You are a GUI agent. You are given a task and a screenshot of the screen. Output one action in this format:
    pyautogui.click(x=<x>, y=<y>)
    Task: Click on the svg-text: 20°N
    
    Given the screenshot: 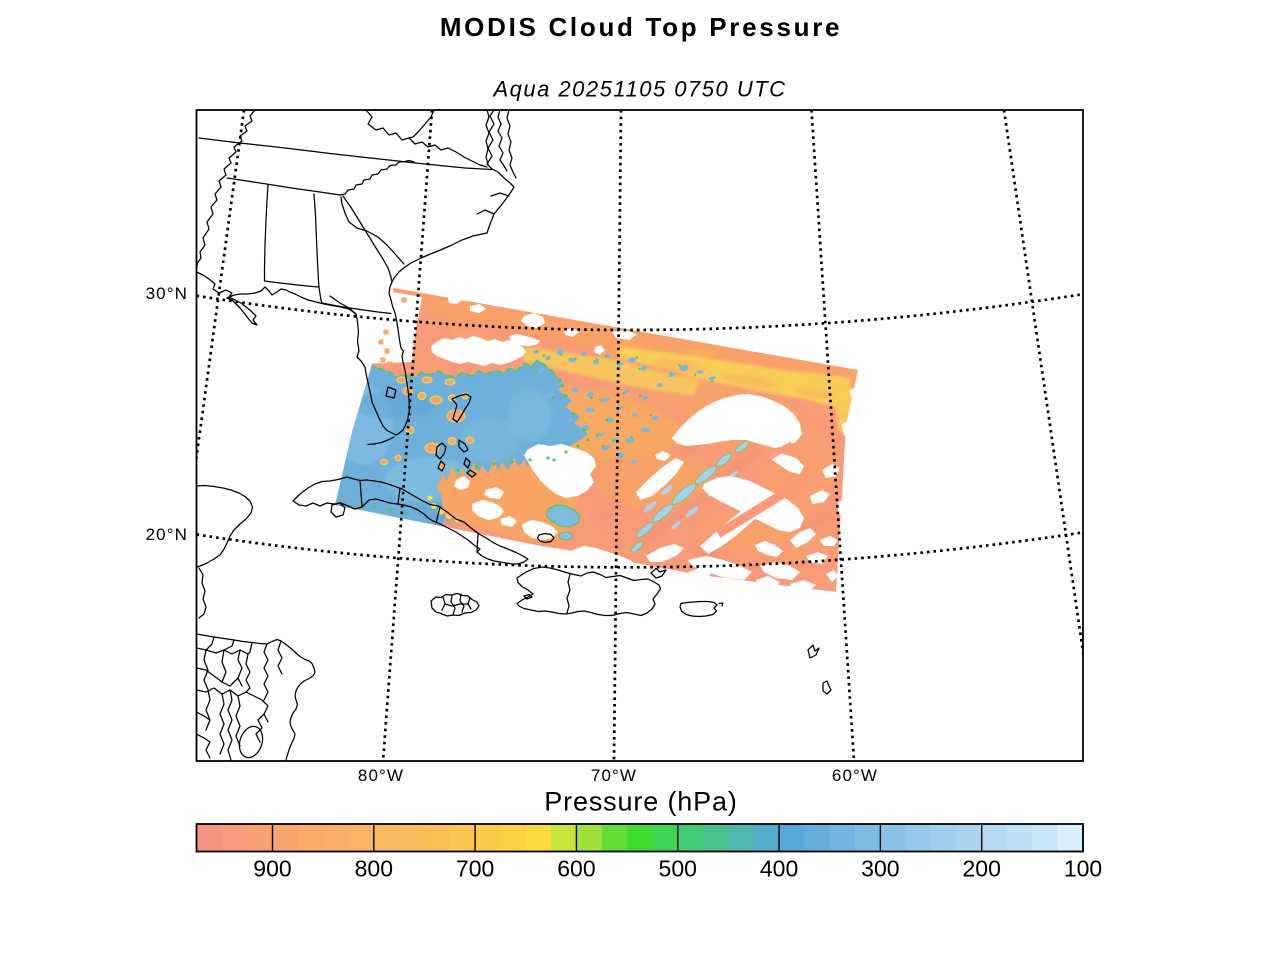 What is the action you would take?
    pyautogui.click(x=167, y=534)
    